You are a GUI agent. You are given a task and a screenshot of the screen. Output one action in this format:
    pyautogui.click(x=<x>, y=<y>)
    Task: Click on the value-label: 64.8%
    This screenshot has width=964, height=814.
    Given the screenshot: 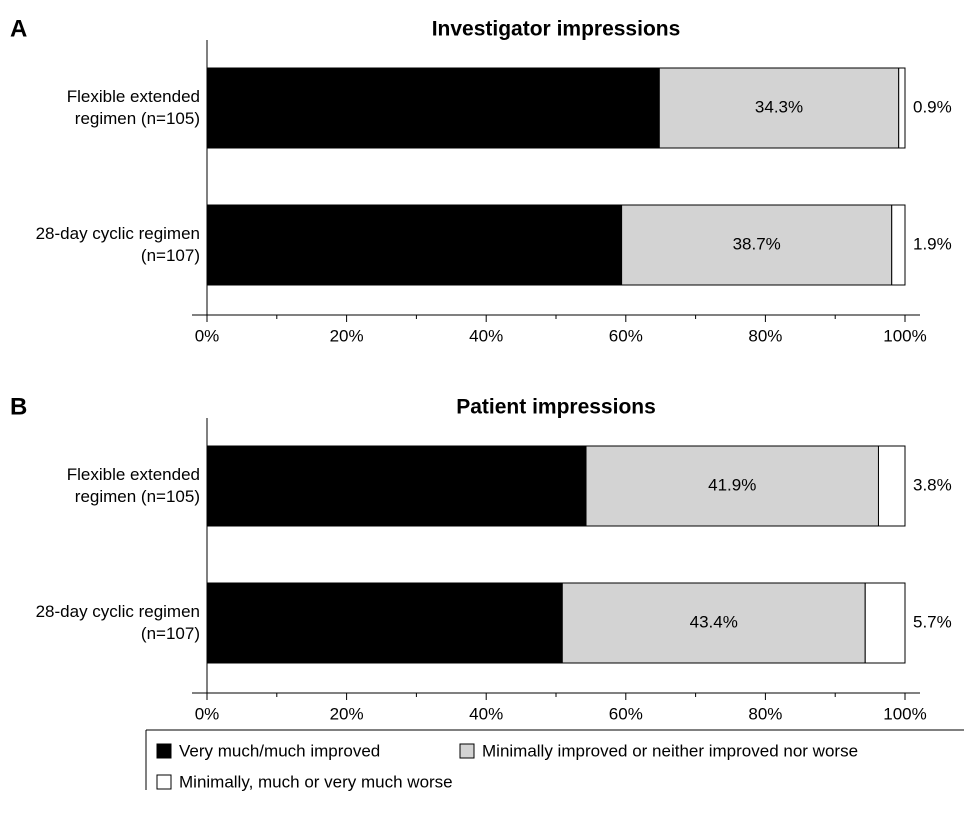 What is the action you would take?
    pyautogui.click(x=433, y=106)
    